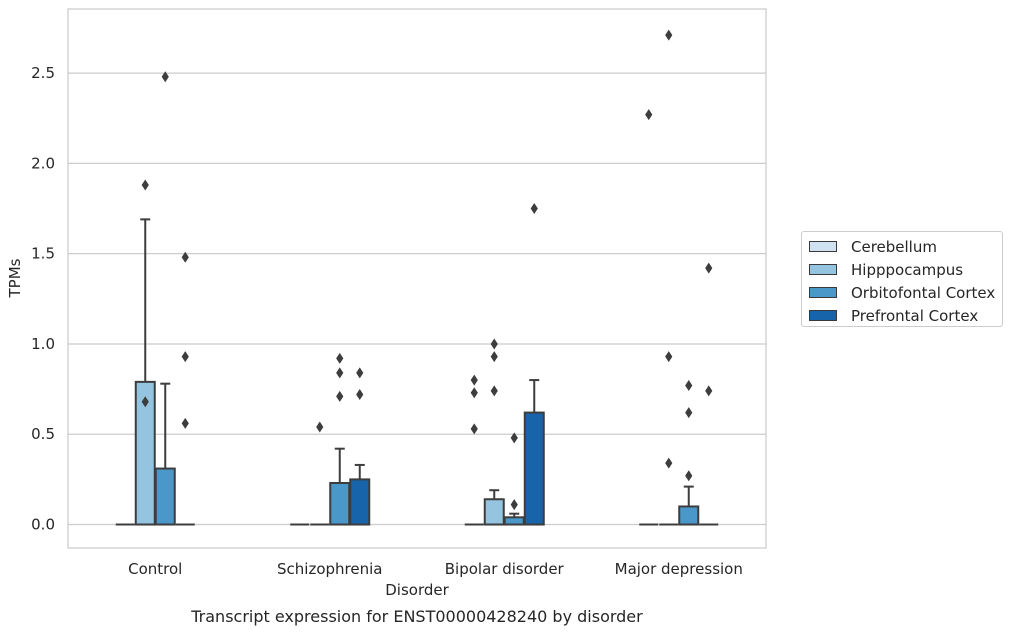  I want to click on x-tick-label: Major depression, so click(679, 569).